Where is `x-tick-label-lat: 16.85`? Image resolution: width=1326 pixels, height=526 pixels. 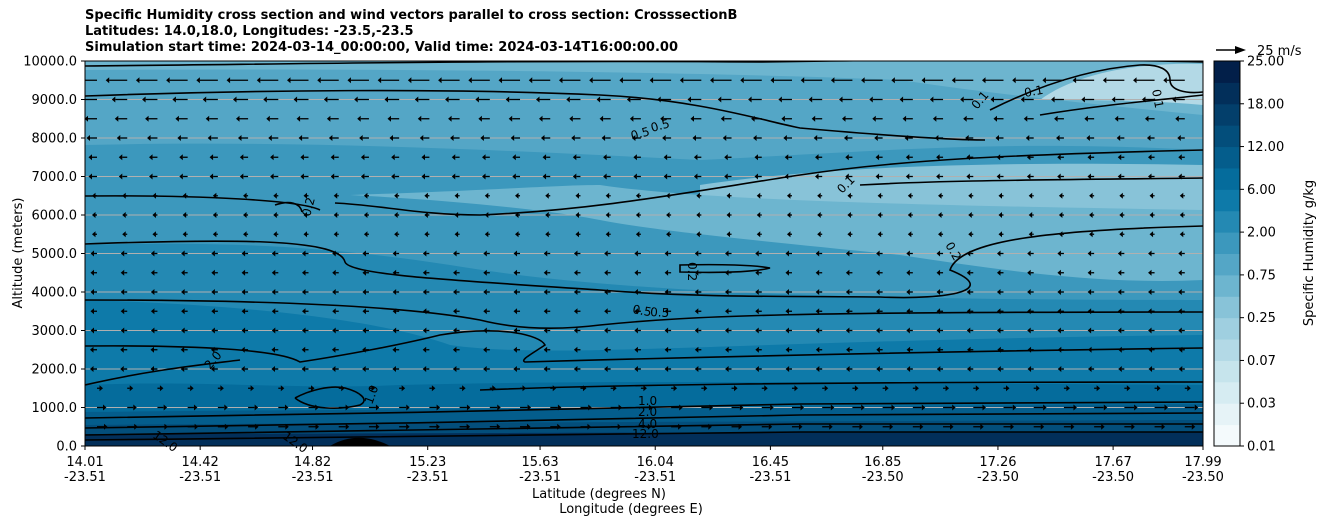
x-tick-label-lat: 16.85 is located at coordinates (882, 462).